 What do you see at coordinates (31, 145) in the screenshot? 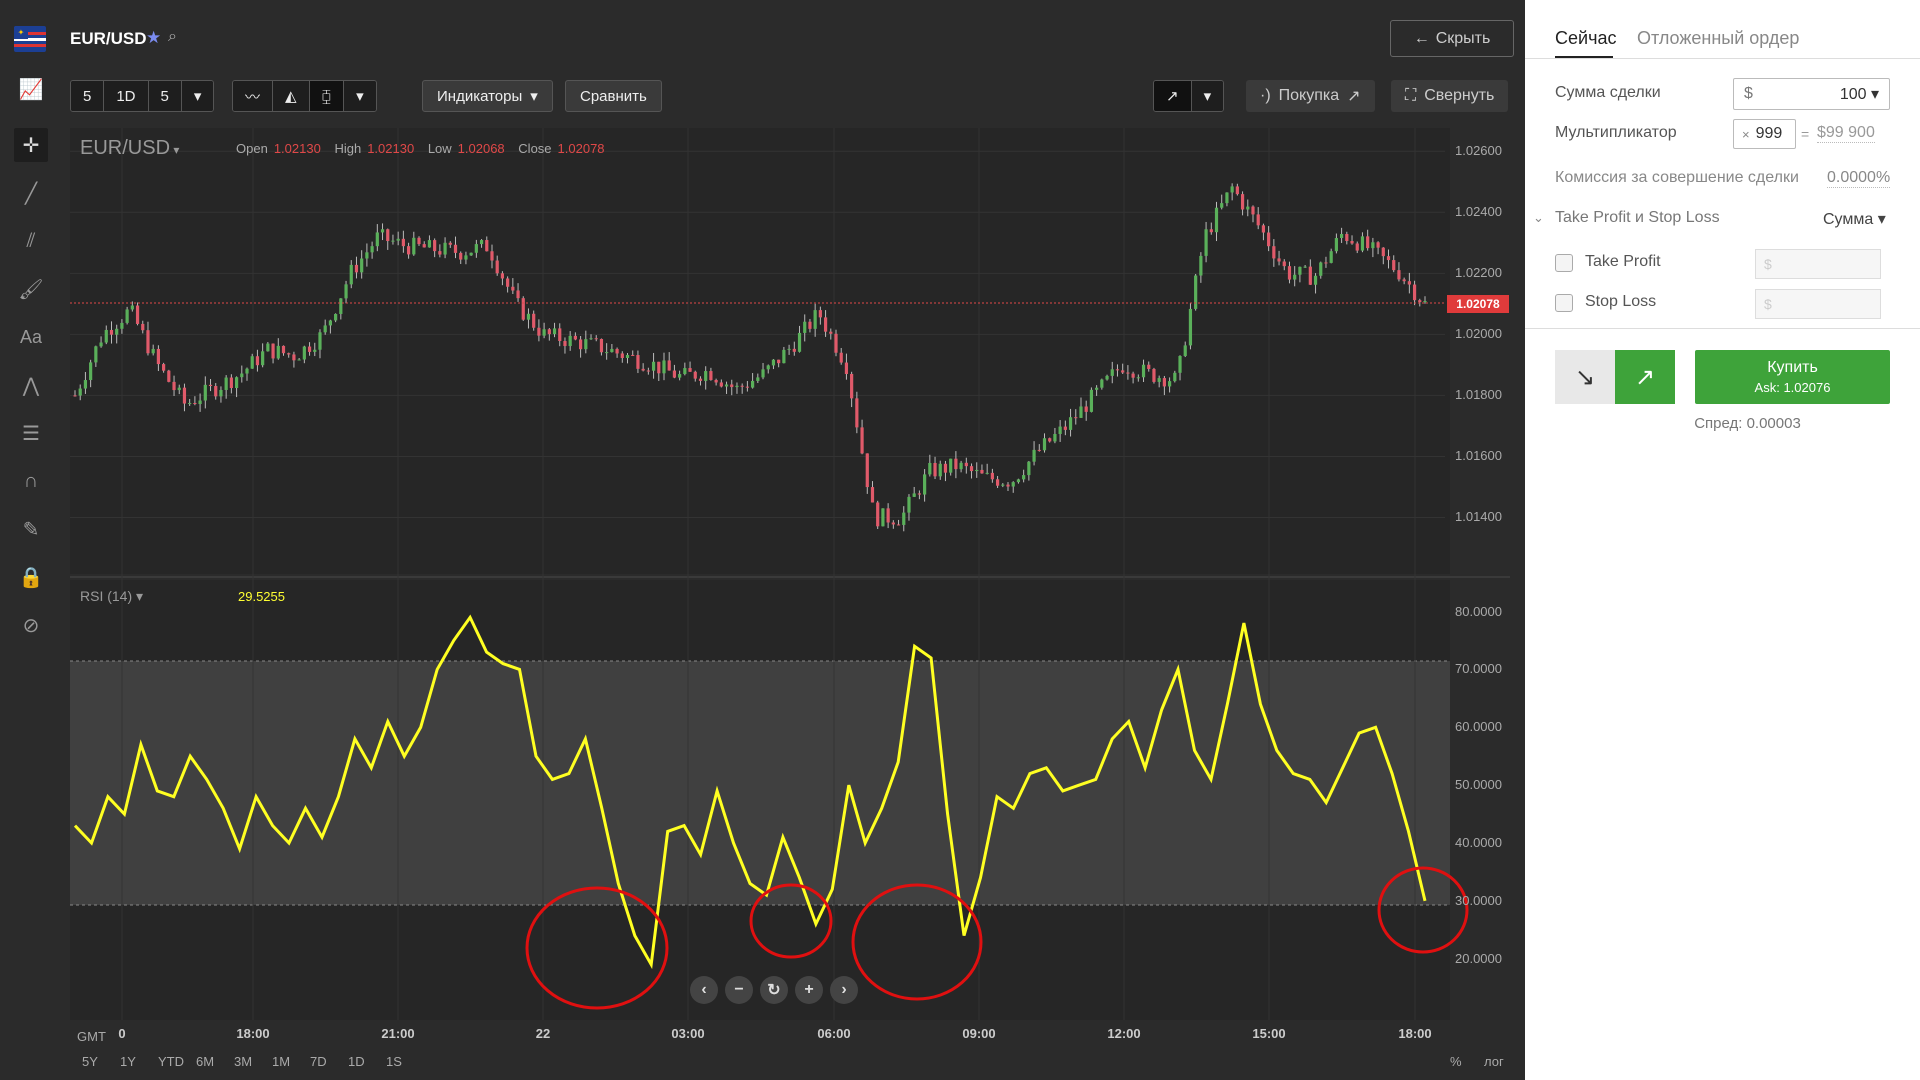
I see `crosshair-icon: ✛` at bounding box center [31, 145].